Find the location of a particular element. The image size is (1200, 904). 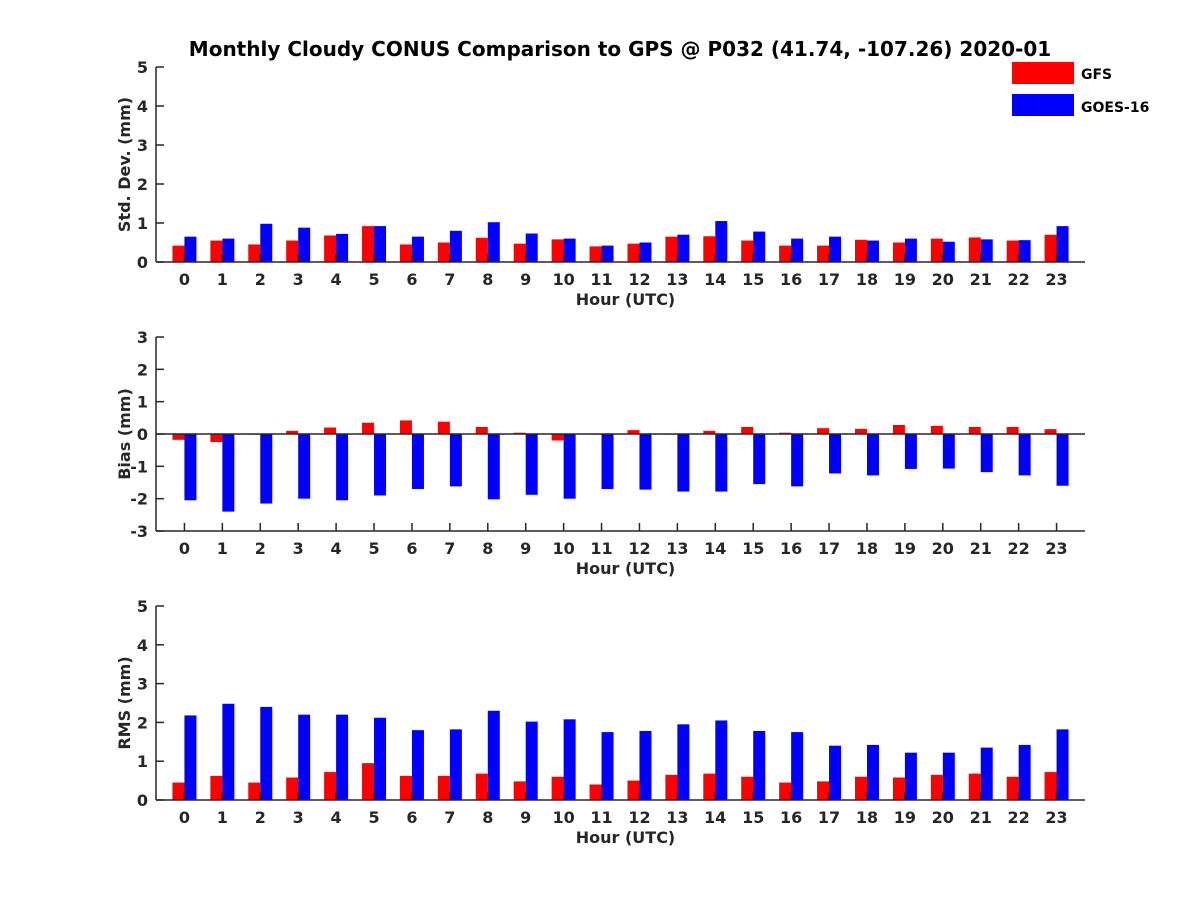

y-tick-label-rms: 0 is located at coordinates (142, 800).